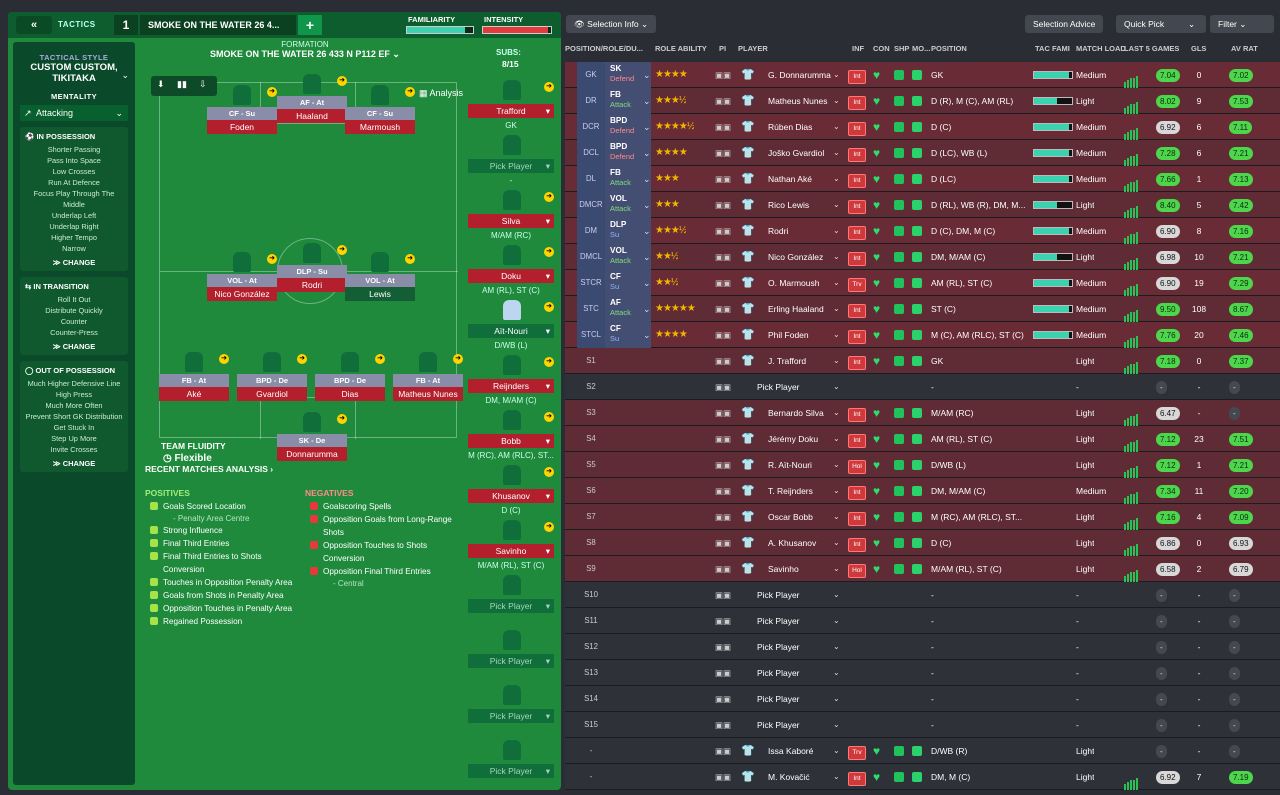  Describe the element at coordinates (74, 73) in the screenshot. I see `tactical-style-name: CUSTOM CUSTOM, TIKITAKA` at that location.